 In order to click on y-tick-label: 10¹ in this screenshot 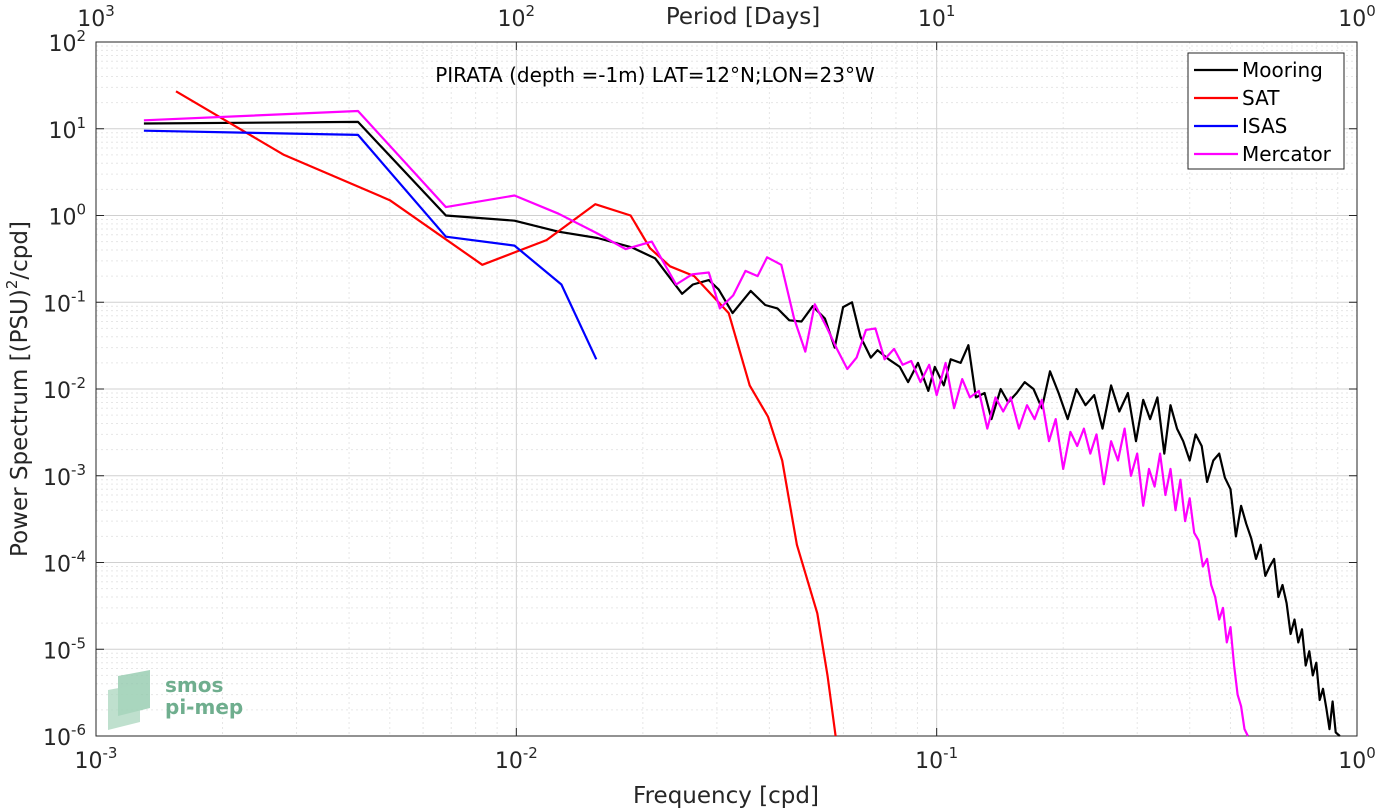, I will do `click(67, 129)`.